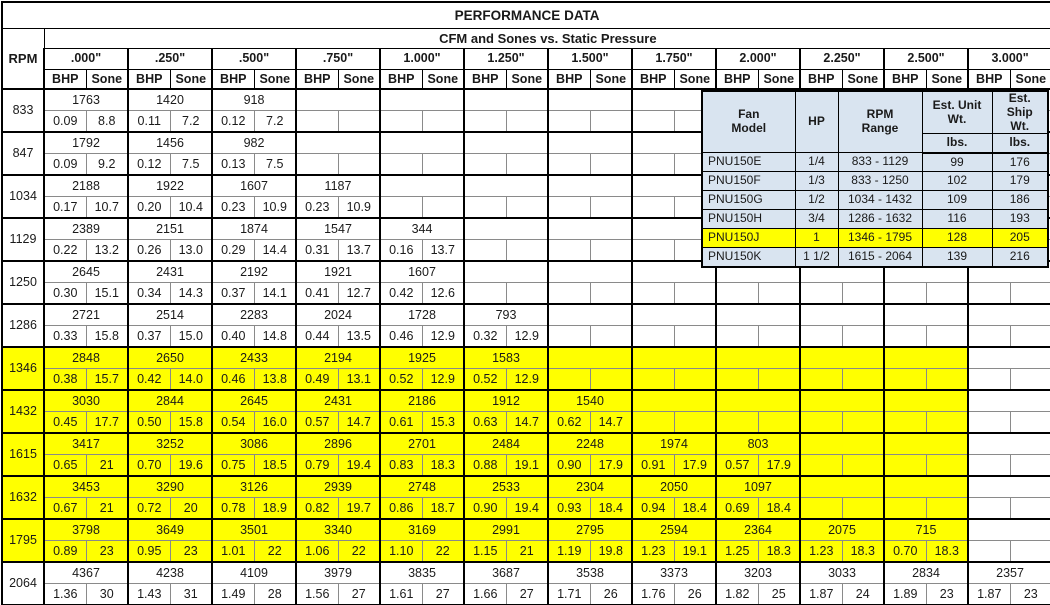  What do you see at coordinates (779, 465) in the screenshot?
I see `sone-cell: 17.9` at bounding box center [779, 465].